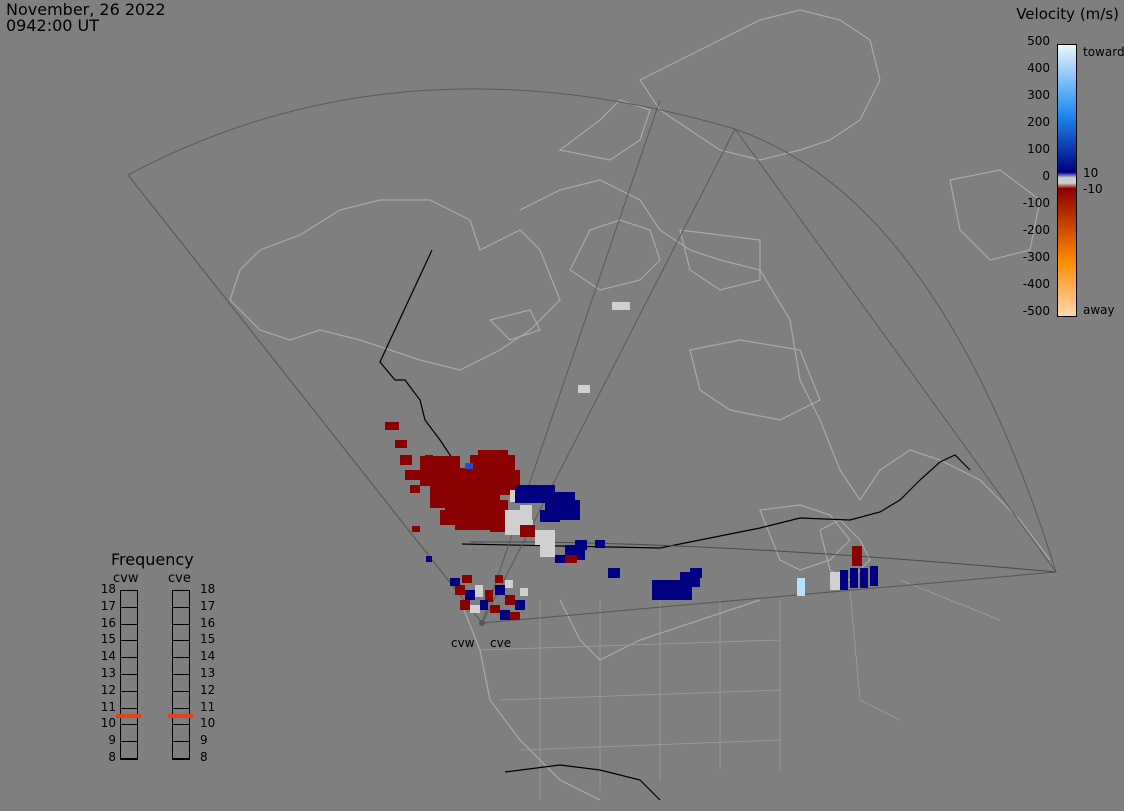  I want to click on frequency-level-label: 8, so click(112, 757).